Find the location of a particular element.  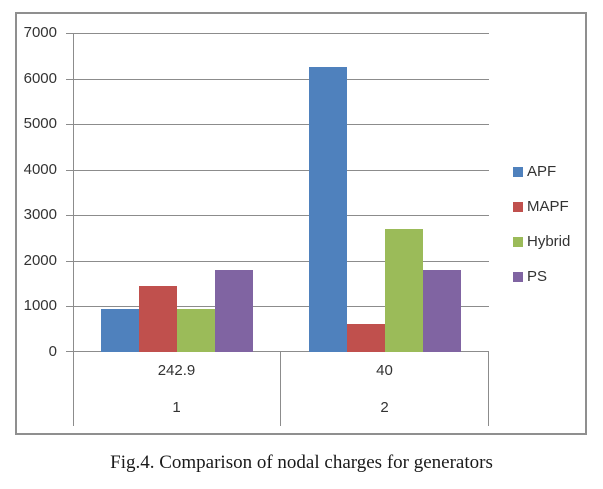

y-axis-label: 6000 is located at coordinates (40, 78).